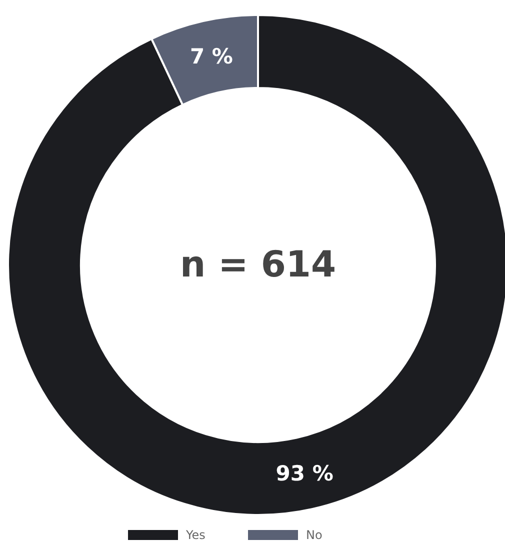  I want to click on legend-label: No, so click(314, 535).